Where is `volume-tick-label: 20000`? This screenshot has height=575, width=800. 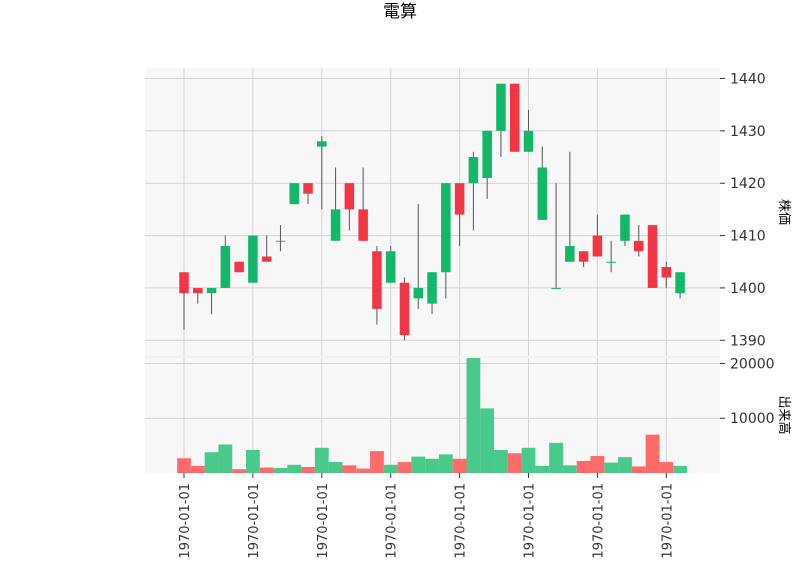 volume-tick-label: 20000 is located at coordinates (752, 364).